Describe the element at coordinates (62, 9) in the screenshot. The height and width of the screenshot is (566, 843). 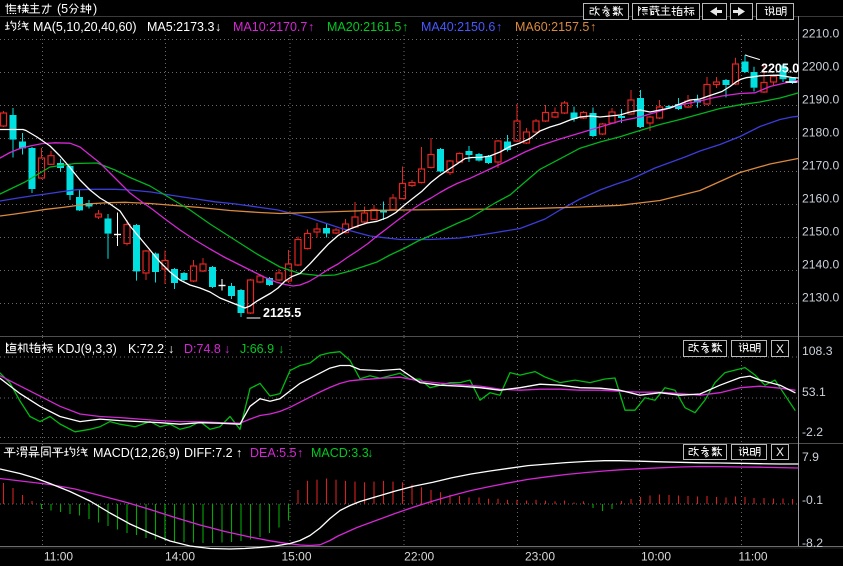
I see `svg-text: (5` at that location.